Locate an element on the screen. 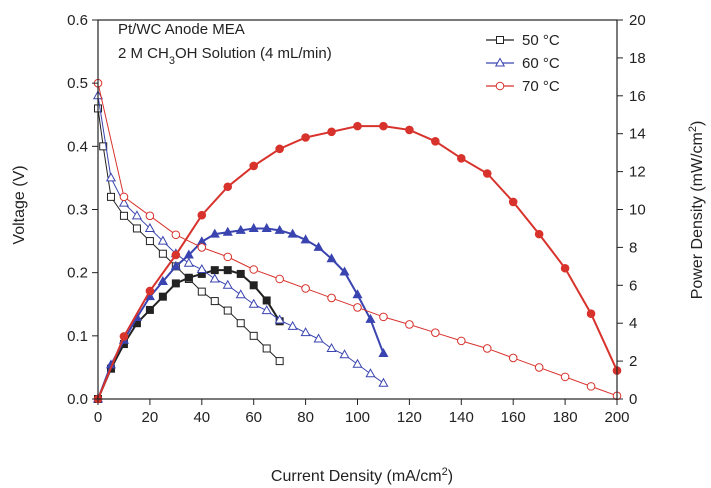 Image resolution: width=711 pixels, height=488 pixels. y-right-tick-label: 2 is located at coordinates (633, 361).